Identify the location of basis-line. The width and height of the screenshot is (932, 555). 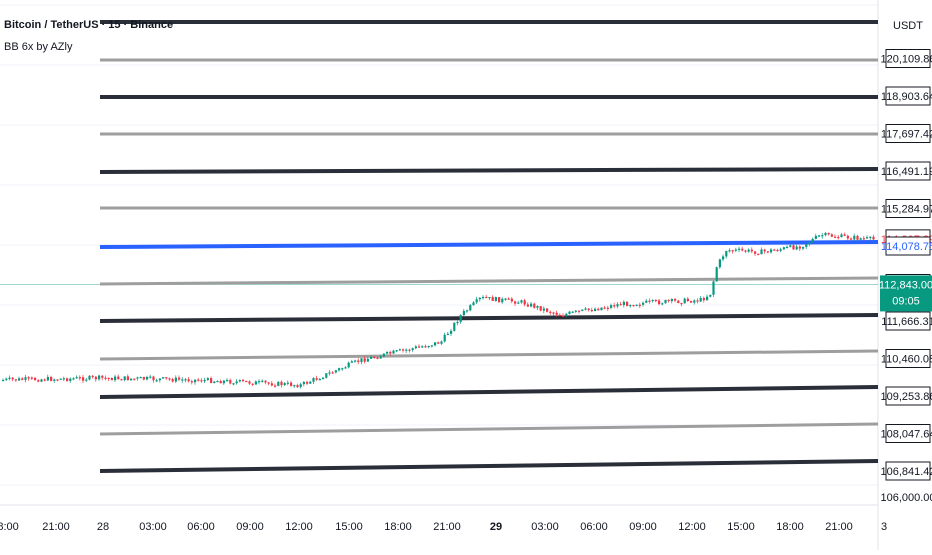
(489, 244).